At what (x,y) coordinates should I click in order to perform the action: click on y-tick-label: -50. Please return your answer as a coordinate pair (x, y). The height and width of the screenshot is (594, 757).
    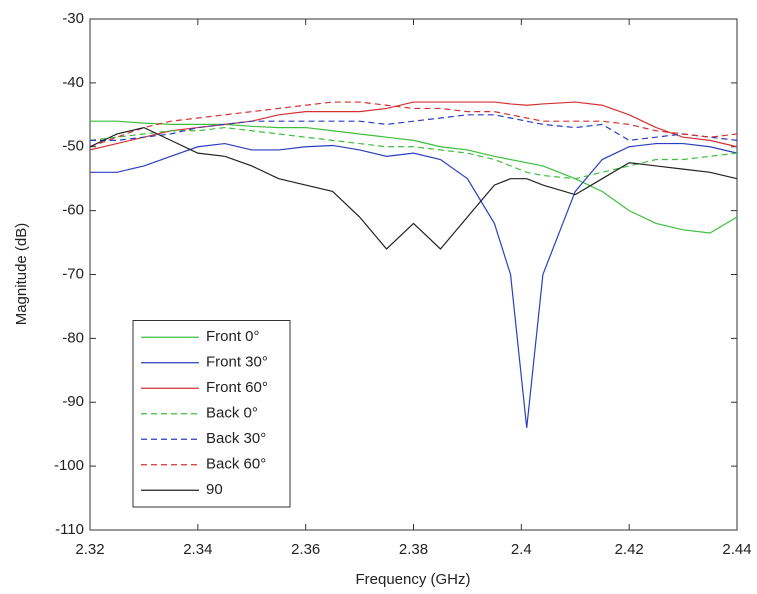
    Looking at the image, I should click on (73, 146).